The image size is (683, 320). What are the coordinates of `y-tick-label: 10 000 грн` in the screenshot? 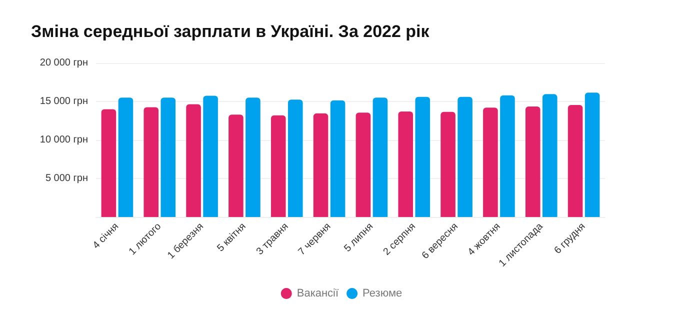 It's located at (64, 140).